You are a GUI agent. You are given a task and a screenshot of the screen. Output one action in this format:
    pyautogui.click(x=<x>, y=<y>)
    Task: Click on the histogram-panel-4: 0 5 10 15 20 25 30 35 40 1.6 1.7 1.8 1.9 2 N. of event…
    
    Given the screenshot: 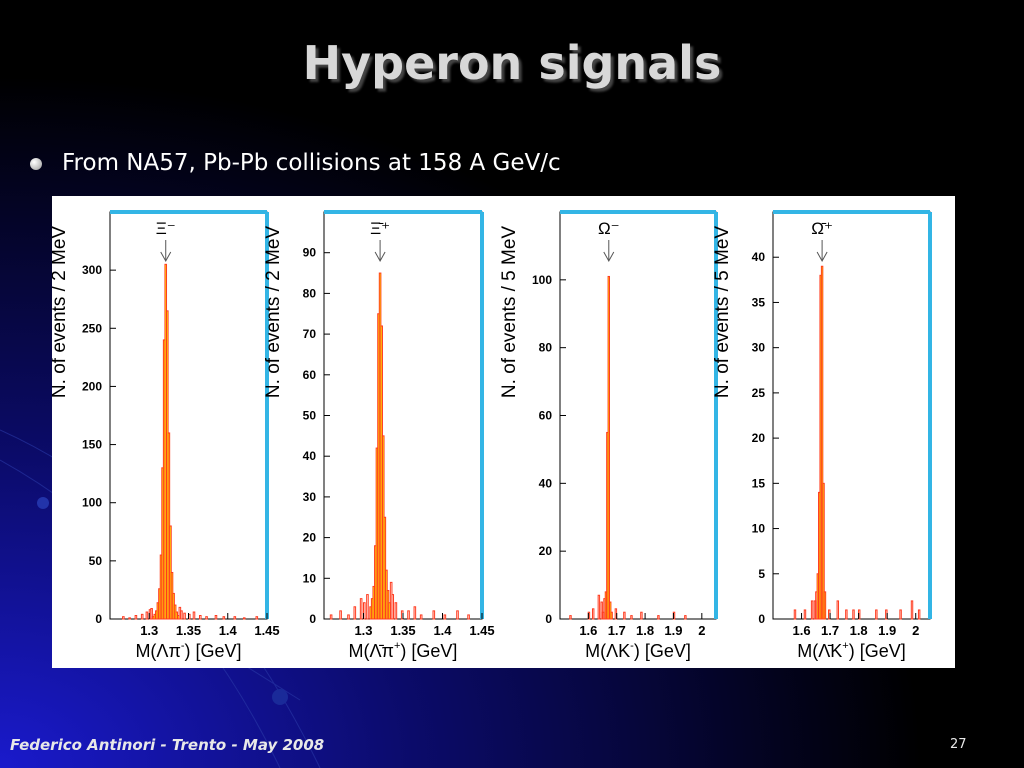 What is the action you would take?
    pyautogui.click(x=822, y=435)
    